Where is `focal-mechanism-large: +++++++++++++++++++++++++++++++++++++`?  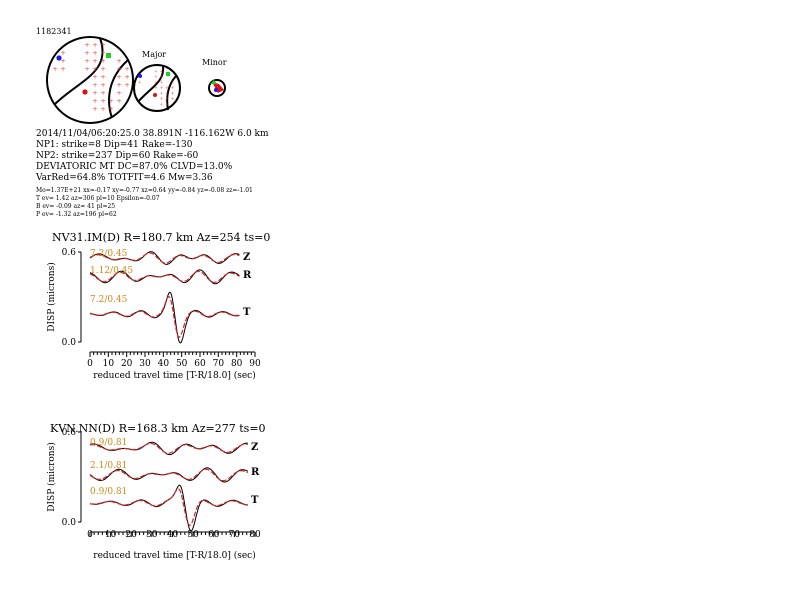
focal-mechanism-large: +++++++++++++++++++++++++++++++++++++ is located at coordinates (90, 80).